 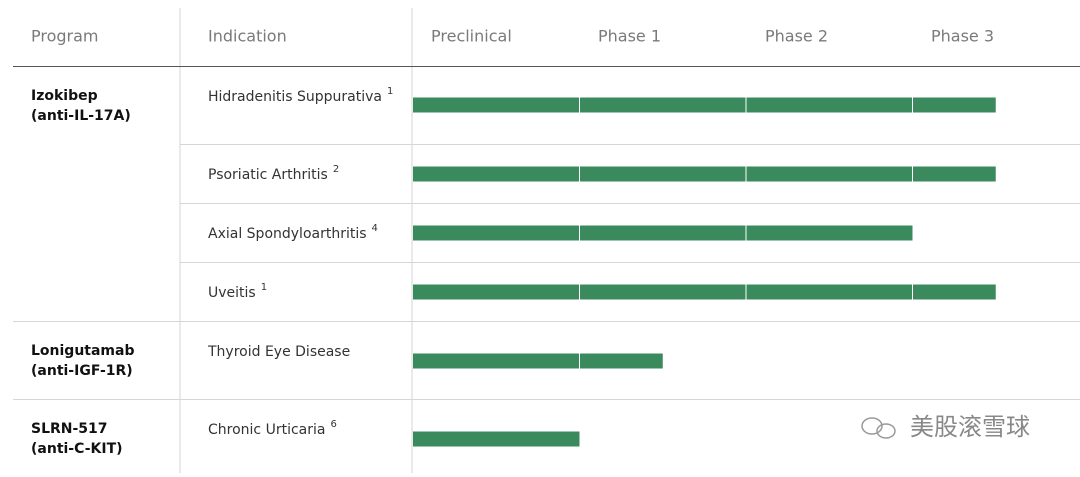 I want to click on column-header: Indication, so click(x=247, y=36).